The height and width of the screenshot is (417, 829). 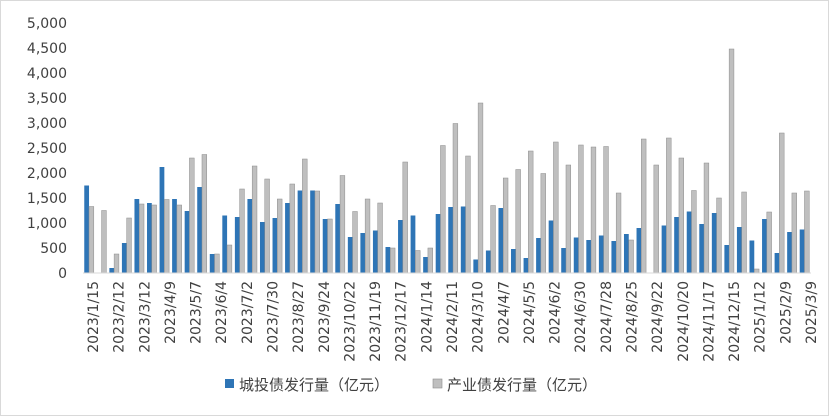 What do you see at coordinates (427, 317) in the screenshot?
I see `x-tick-label: 2024/1/14` at bounding box center [427, 317].